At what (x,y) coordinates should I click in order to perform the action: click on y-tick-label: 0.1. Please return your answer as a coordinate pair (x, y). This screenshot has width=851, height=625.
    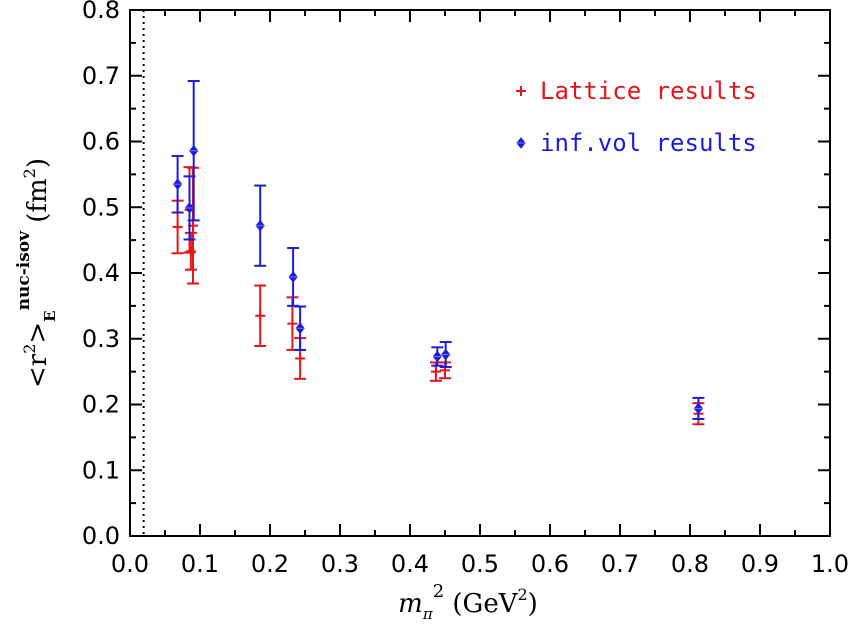
    Looking at the image, I should click on (101, 470).